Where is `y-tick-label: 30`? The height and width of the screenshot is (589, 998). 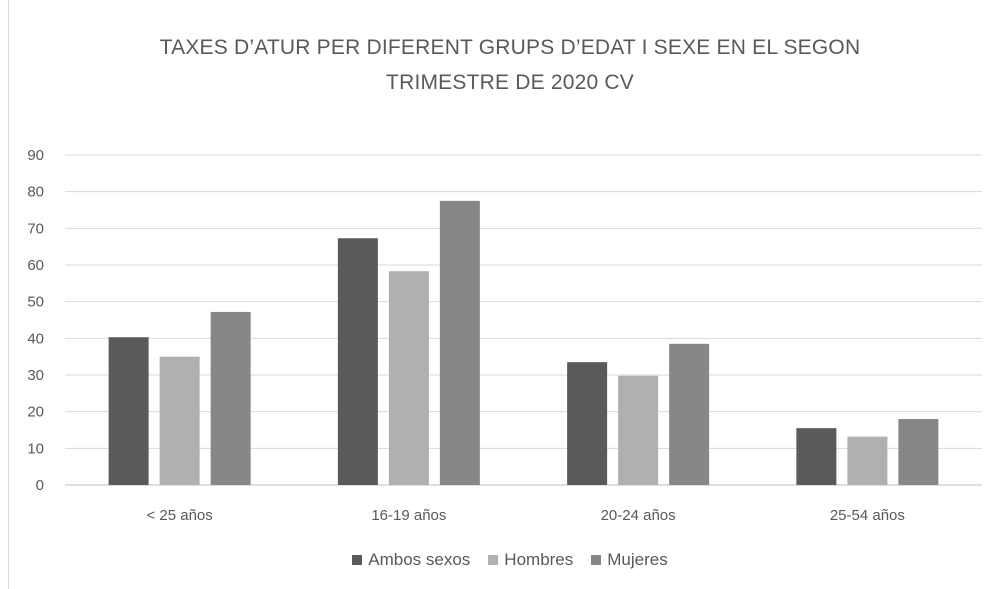
y-tick-label: 30 is located at coordinates (35, 375).